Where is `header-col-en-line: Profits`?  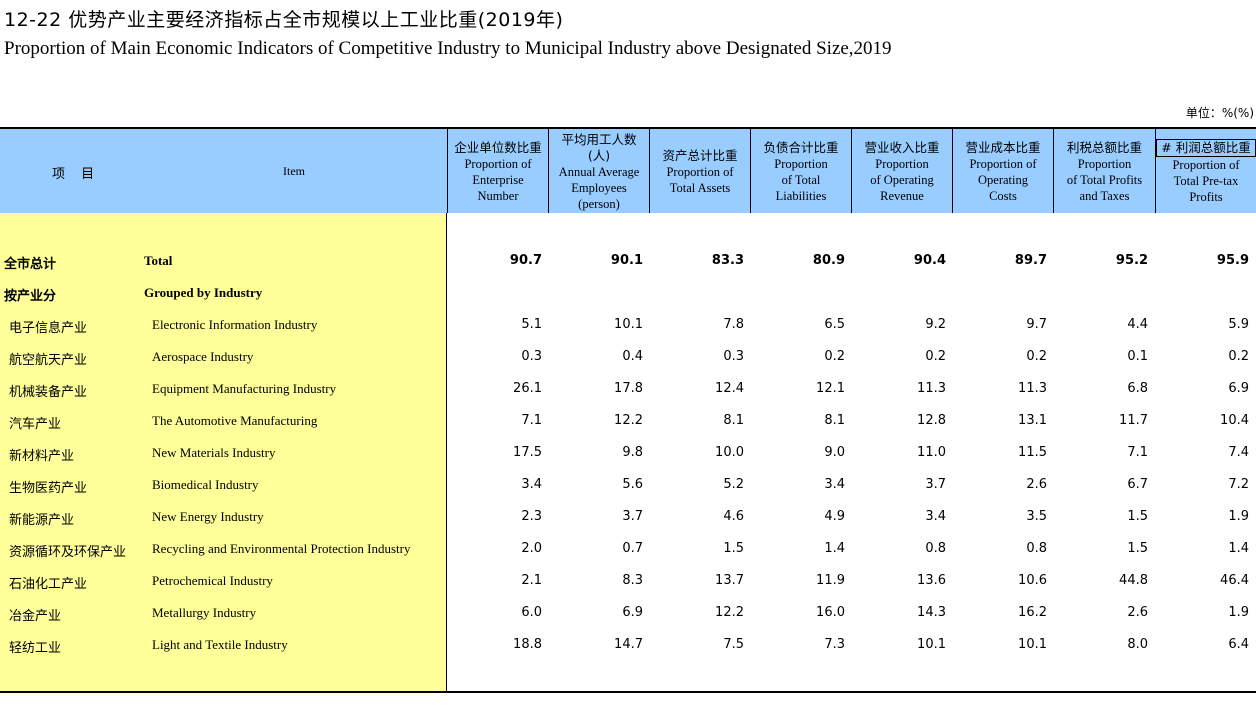
header-col-en-line: Profits is located at coordinates (1206, 197).